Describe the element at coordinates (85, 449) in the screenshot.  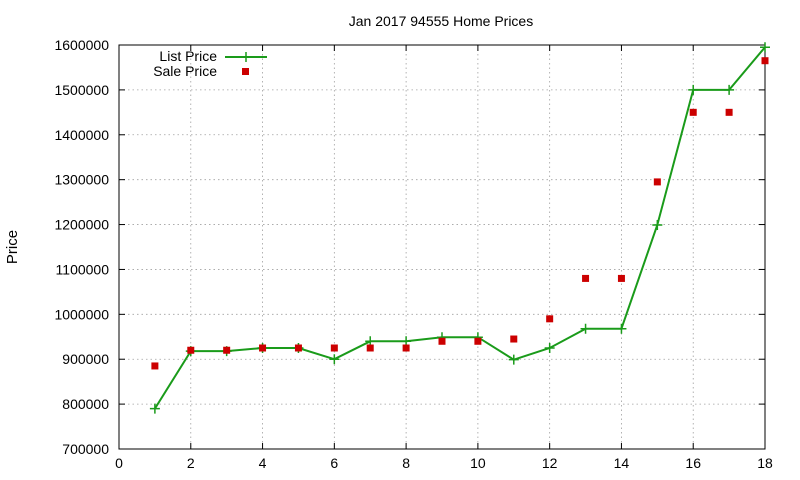
I see `y-tick-label: 700000` at that location.